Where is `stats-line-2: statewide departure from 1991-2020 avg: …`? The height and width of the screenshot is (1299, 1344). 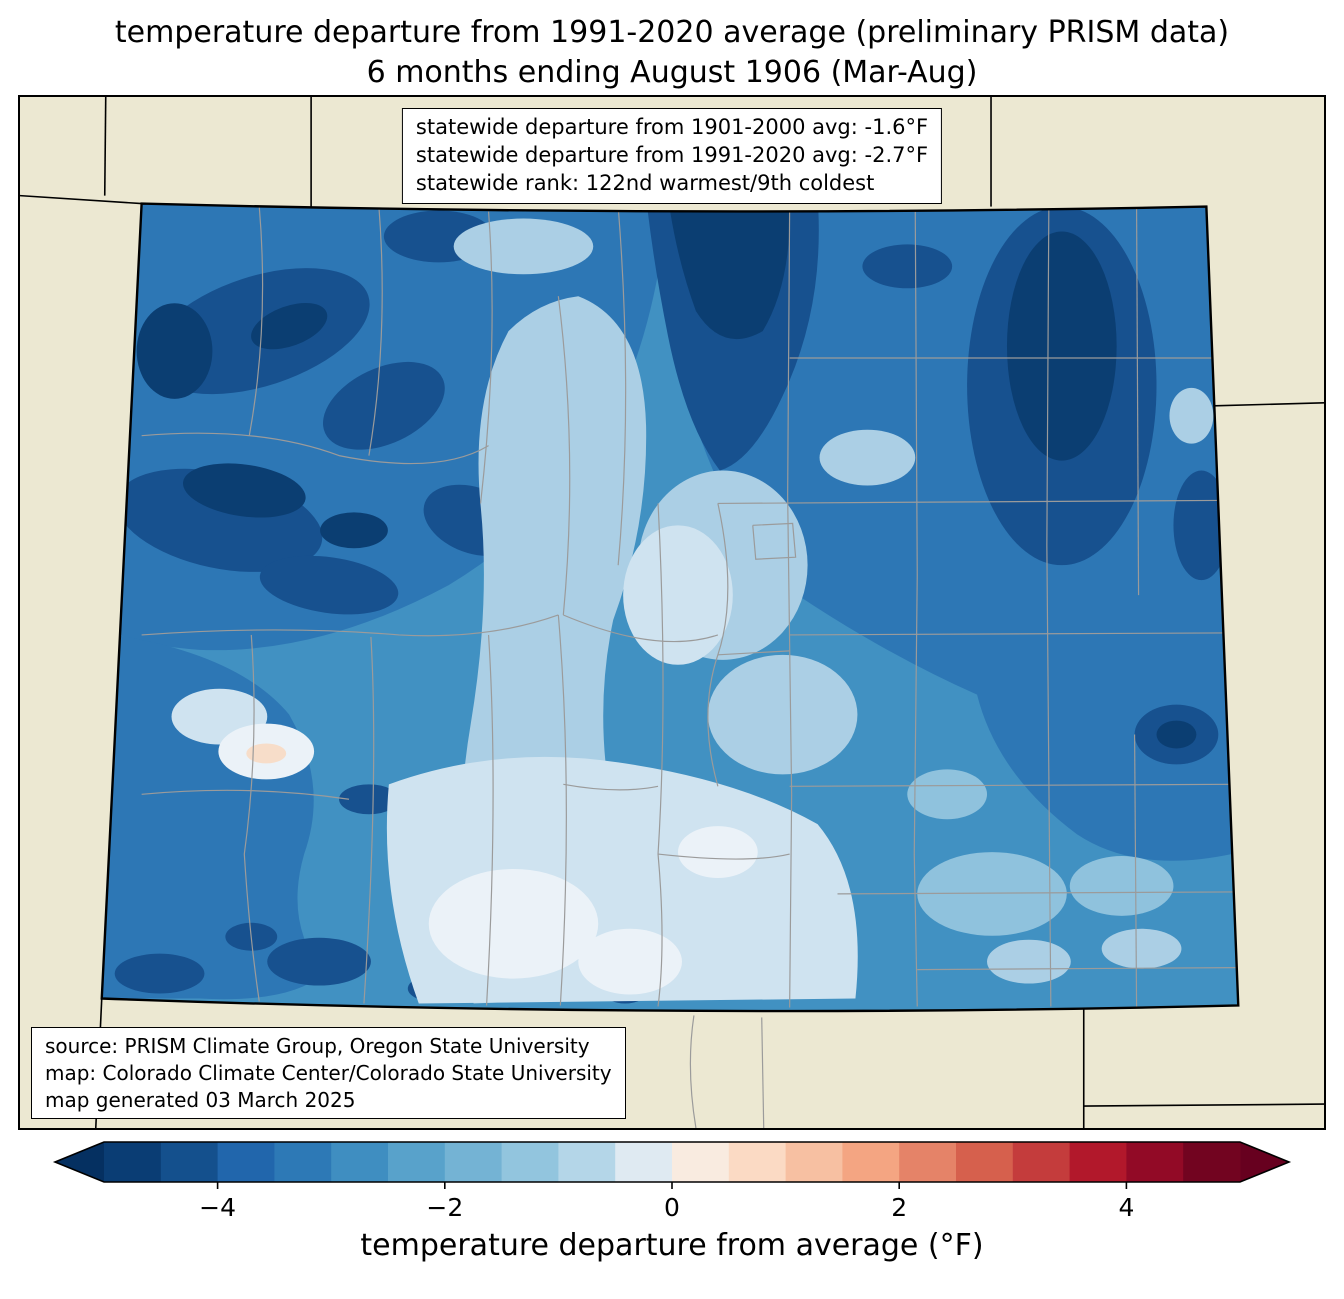 stats-line-2: statewide departure from 1991-2020 avg: … is located at coordinates (672, 155).